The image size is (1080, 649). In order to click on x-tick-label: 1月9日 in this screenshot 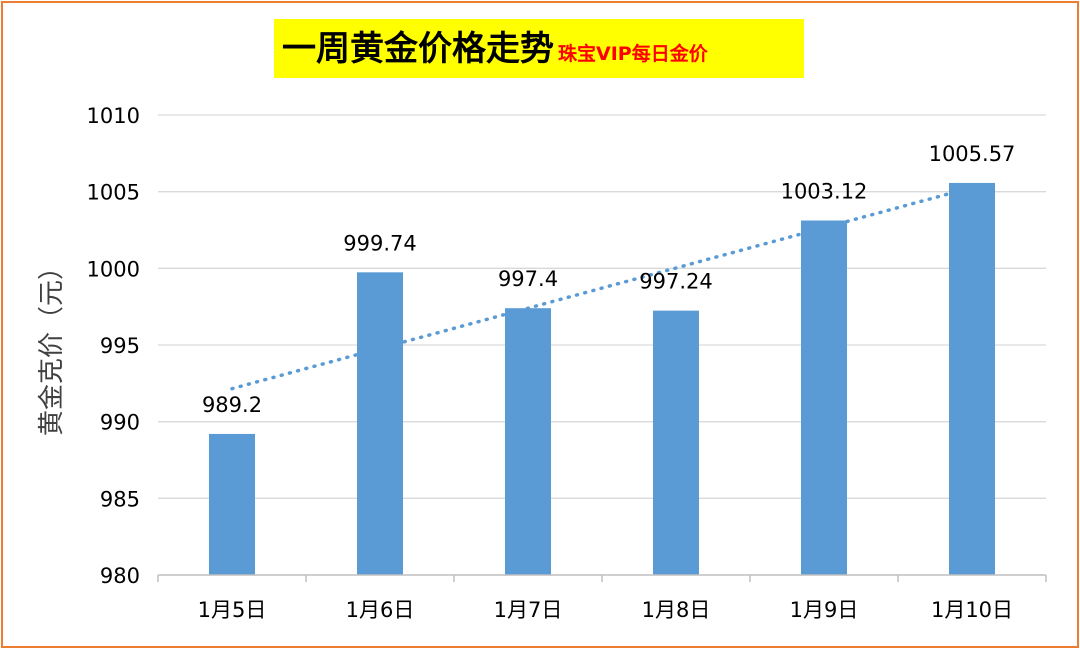, I will do `click(824, 610)`.